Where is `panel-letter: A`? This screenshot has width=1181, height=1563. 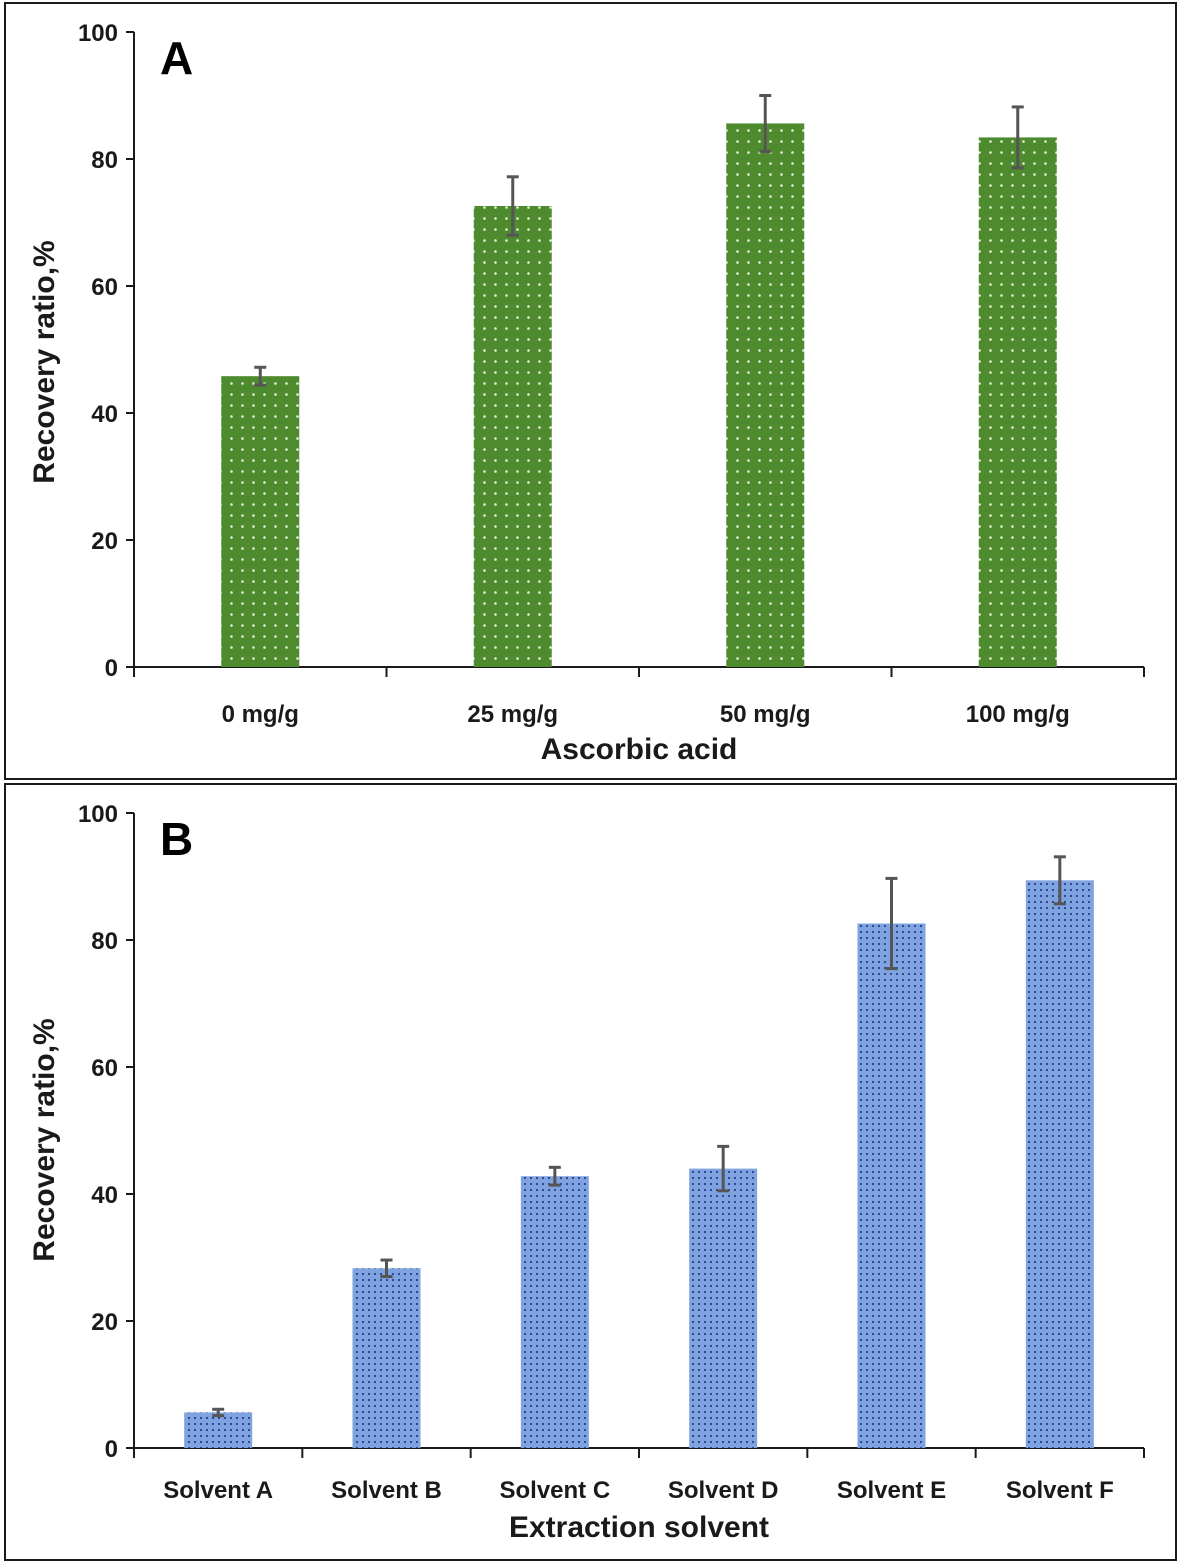
panel-letter: A is located at coordinates (176, 58).